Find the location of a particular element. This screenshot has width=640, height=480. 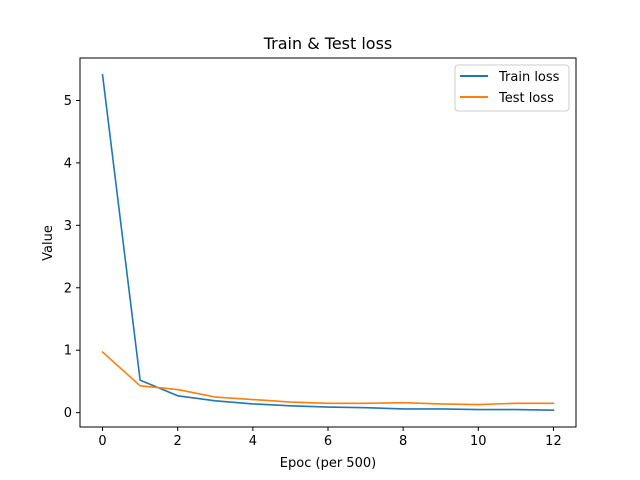

y-tick-label: 0 is located at coordinates (68, 413).